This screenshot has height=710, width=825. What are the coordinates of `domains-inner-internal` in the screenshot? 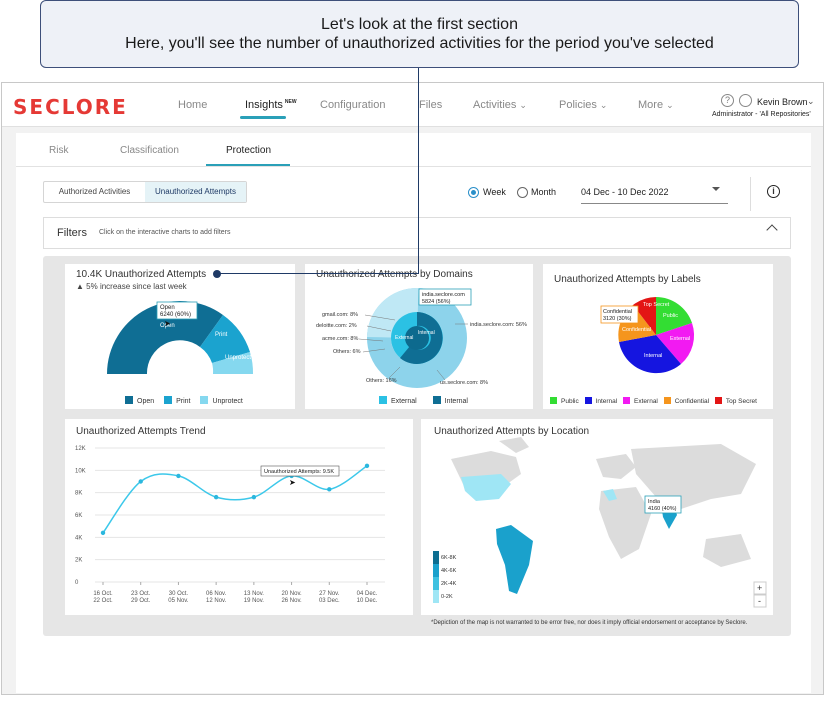 It's located at (421, 338).